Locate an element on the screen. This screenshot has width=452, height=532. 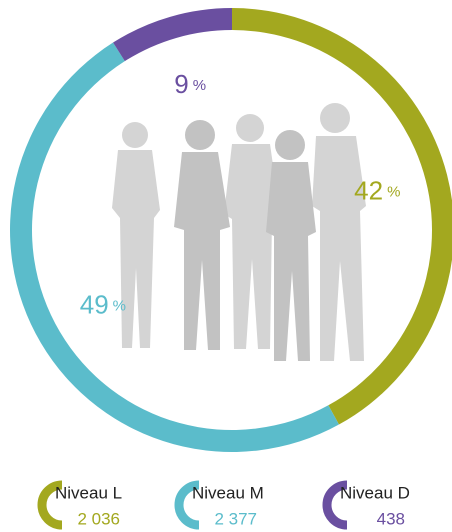
legend-label: Niveau D is located at coordinates (375, 492).